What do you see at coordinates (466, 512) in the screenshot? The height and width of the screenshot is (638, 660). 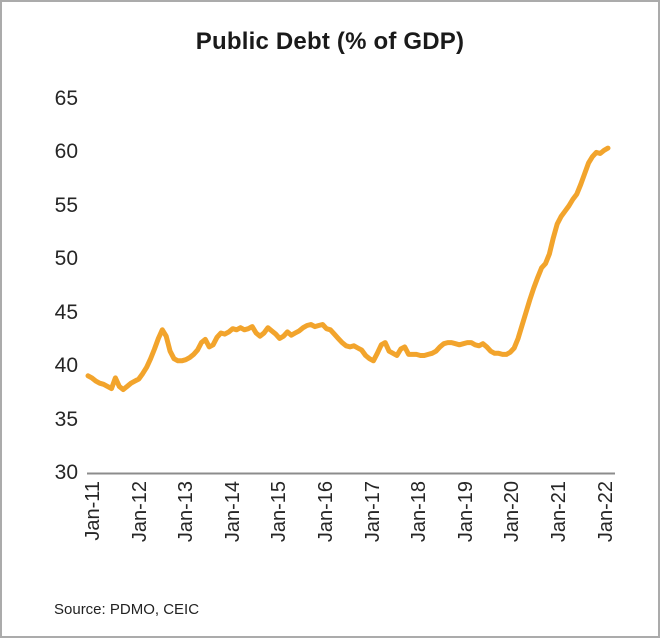 I see `x-tick-label: Jan-19` at bounding box center [466, 512].